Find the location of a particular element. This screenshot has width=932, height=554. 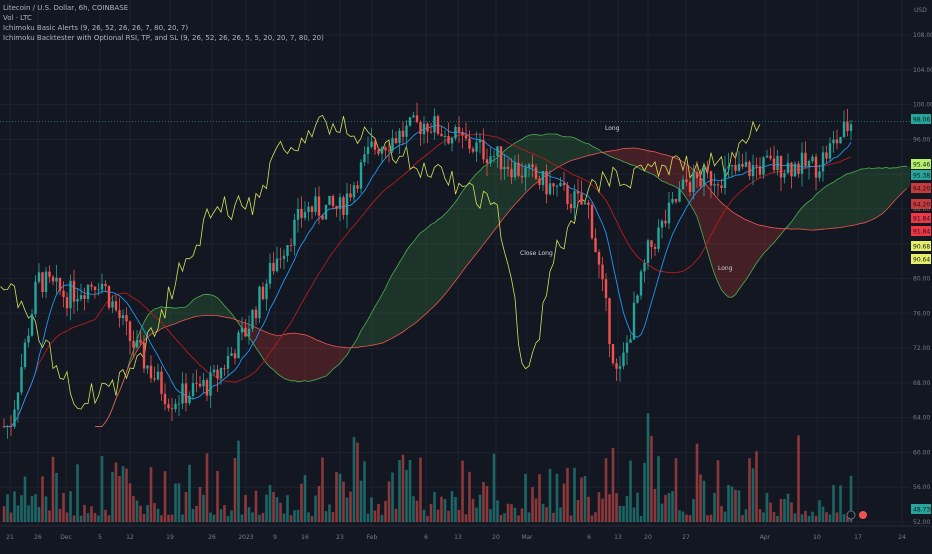

y-tick-label: 56.00 is located at coordinates (921, 487).